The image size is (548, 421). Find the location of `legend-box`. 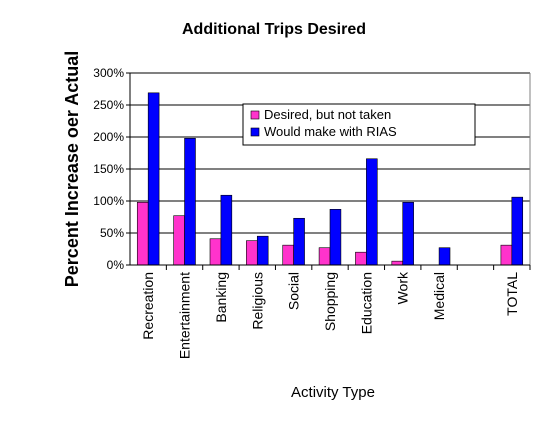

legend-box is located at coordinates (359, 124).